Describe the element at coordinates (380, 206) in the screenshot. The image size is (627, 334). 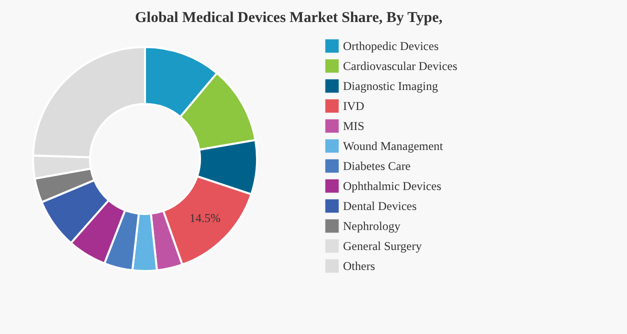
I see `legend-label: Dental Devices` at that location.